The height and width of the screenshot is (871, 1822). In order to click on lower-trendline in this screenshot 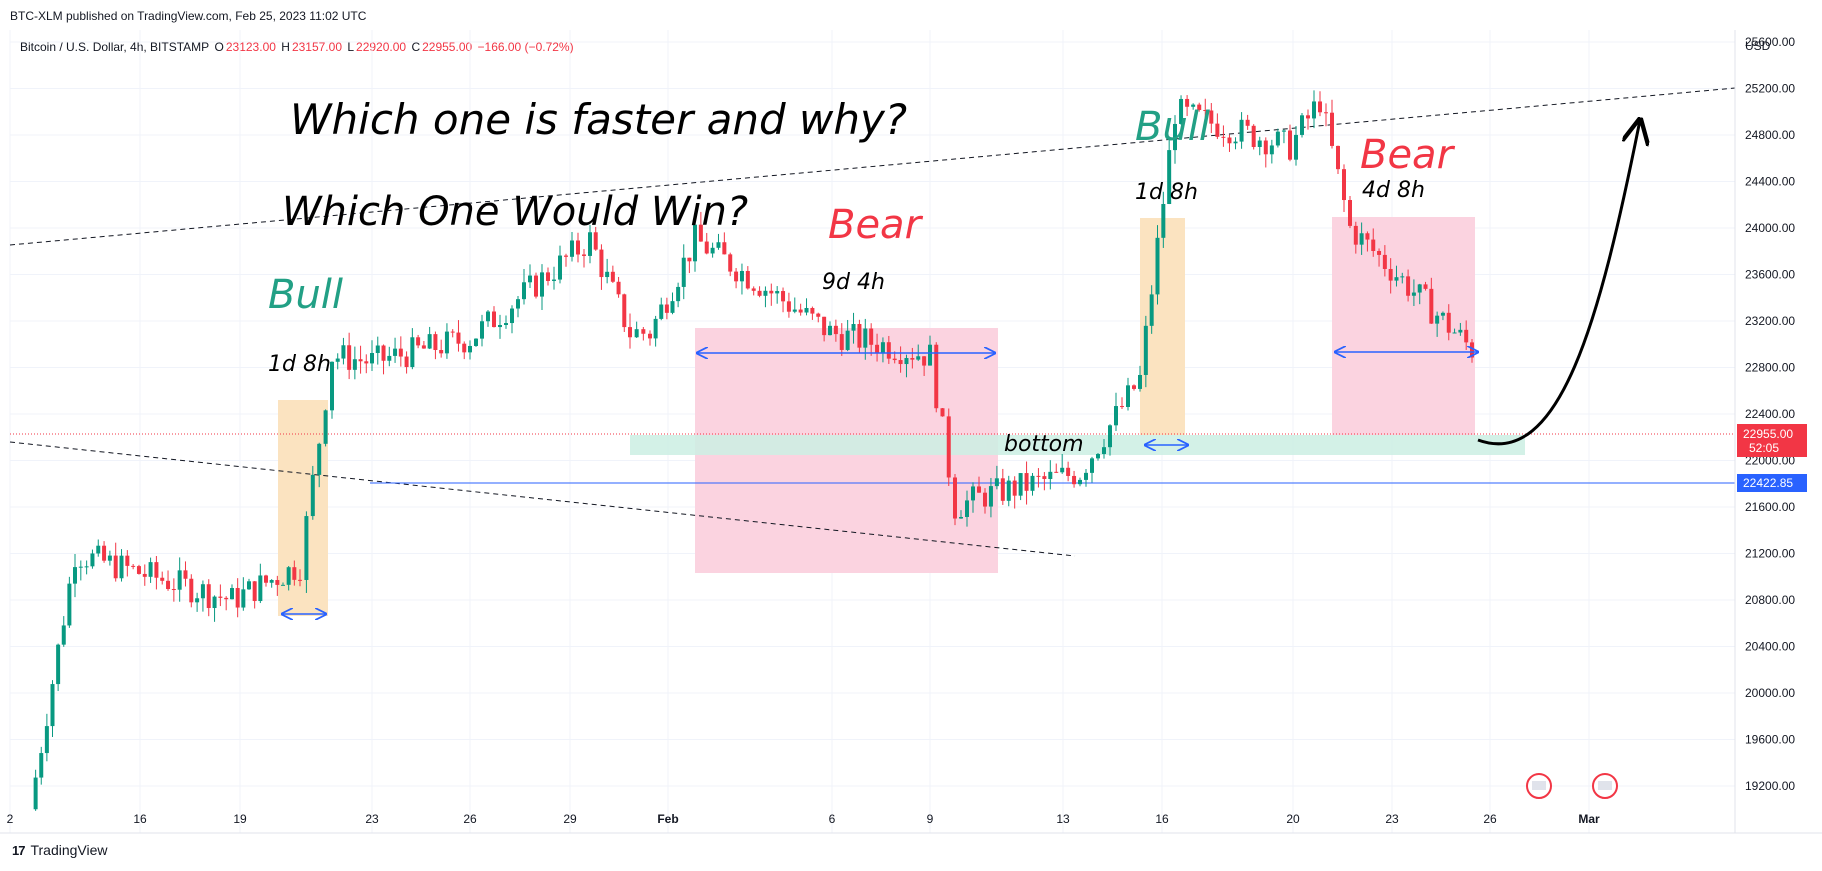, I will do `click(542, 499)`.